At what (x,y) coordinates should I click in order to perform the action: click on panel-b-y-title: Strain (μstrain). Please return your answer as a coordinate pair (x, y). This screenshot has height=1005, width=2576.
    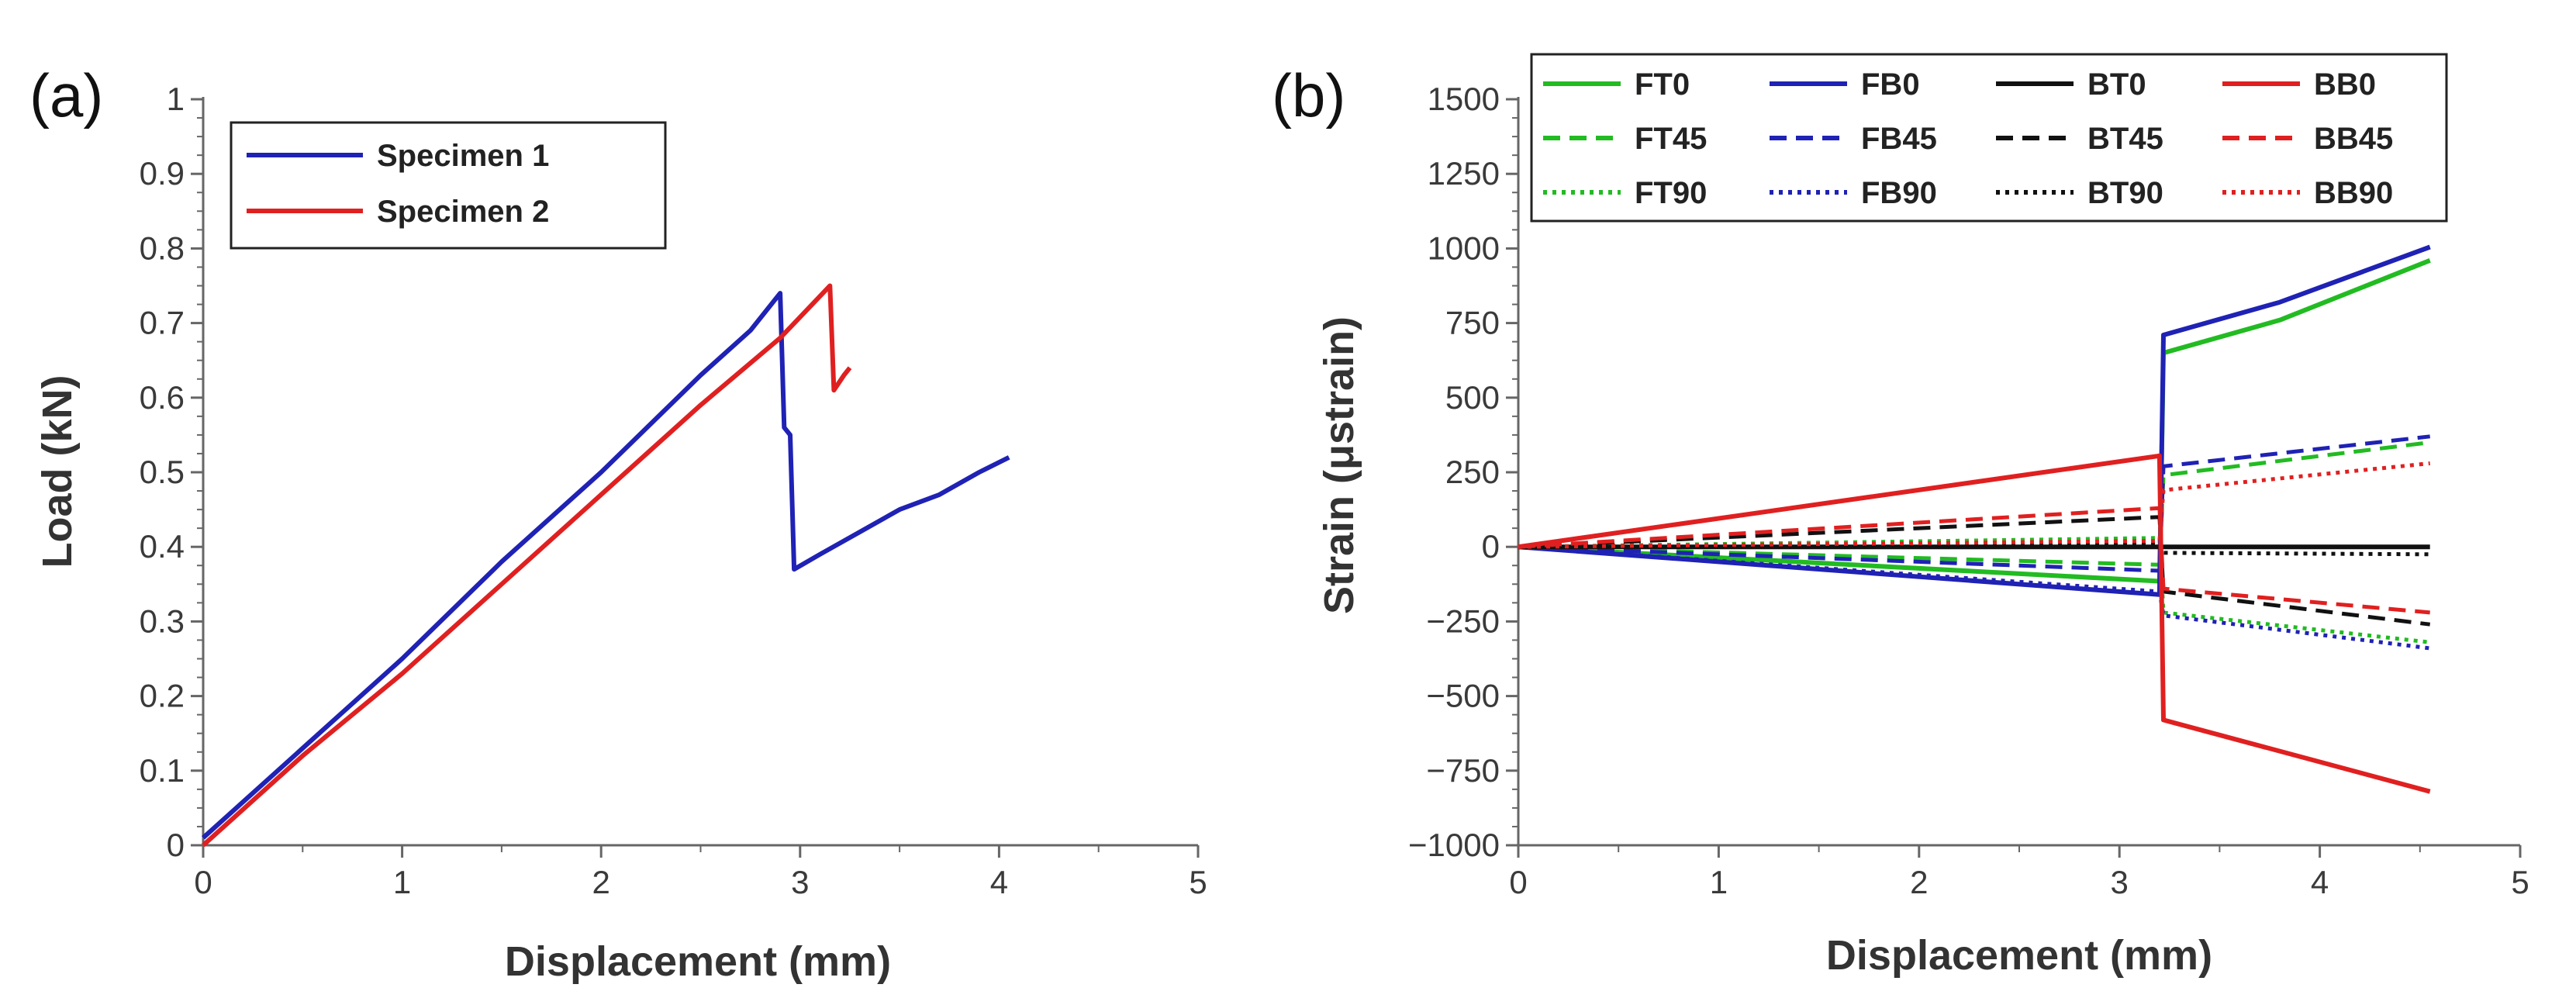
    Looking at the image, I should click on (1339, 465).